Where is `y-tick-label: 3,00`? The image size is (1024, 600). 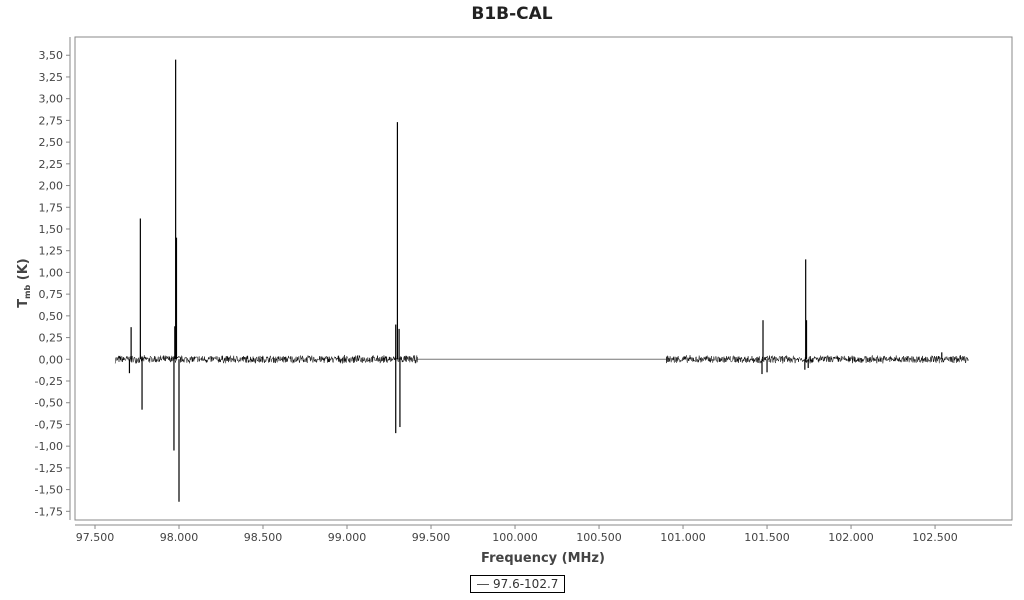
y-tick-label: 3,00 is located at coordinates (51, 99).